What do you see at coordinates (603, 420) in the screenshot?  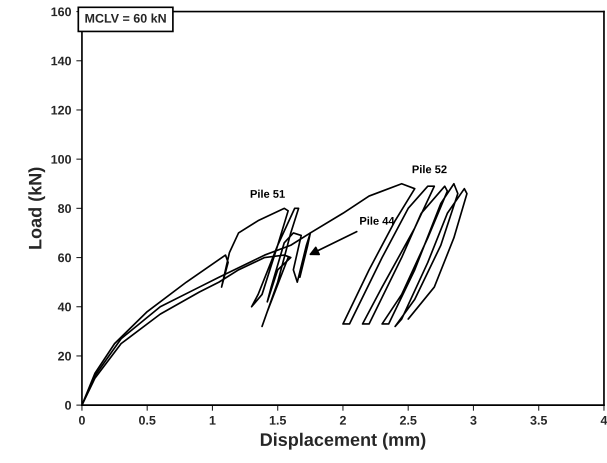 I see `x-tick-label: 4` at bounding box center [603, 420].